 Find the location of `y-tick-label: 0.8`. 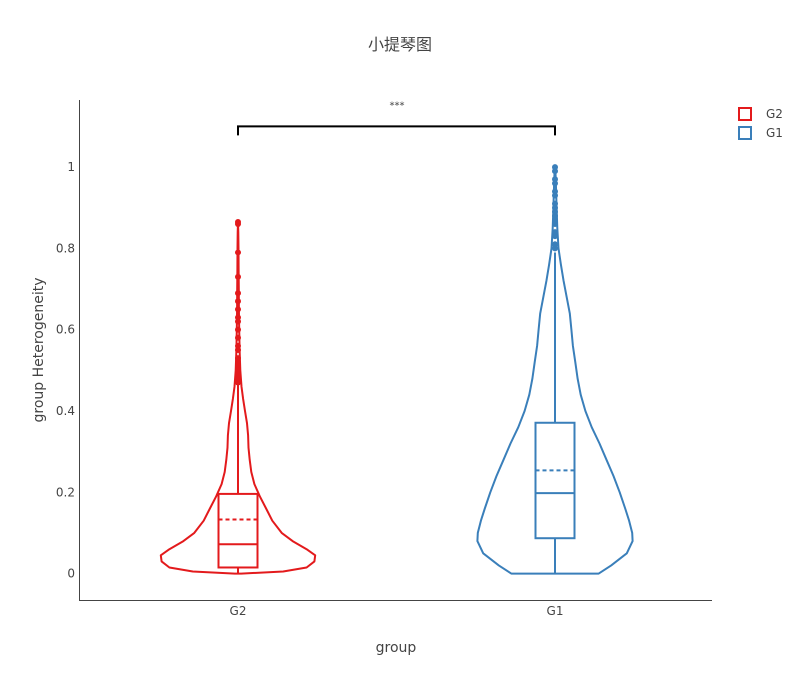

y-tick-label: 0.8 is located at coordinates (65, 248).